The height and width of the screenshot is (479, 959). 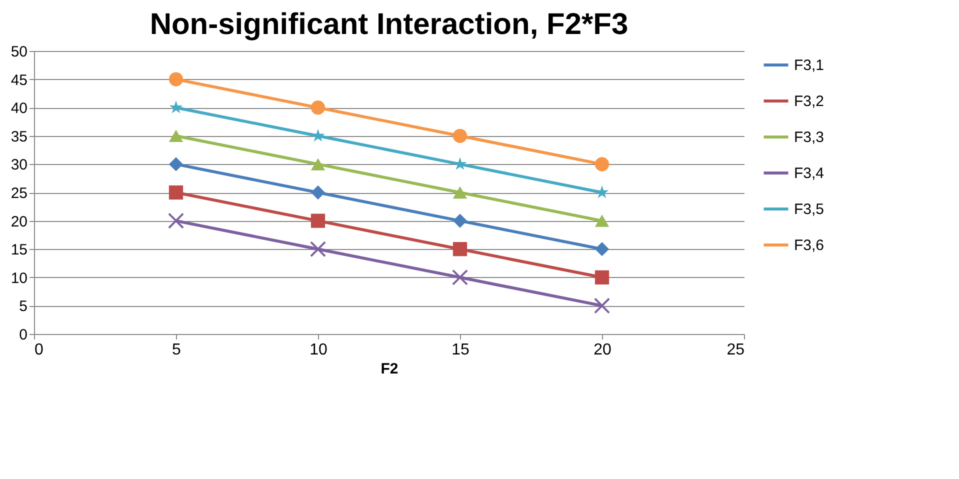 I want to click on x-tick-label: 10, so click(x=319, y=350).